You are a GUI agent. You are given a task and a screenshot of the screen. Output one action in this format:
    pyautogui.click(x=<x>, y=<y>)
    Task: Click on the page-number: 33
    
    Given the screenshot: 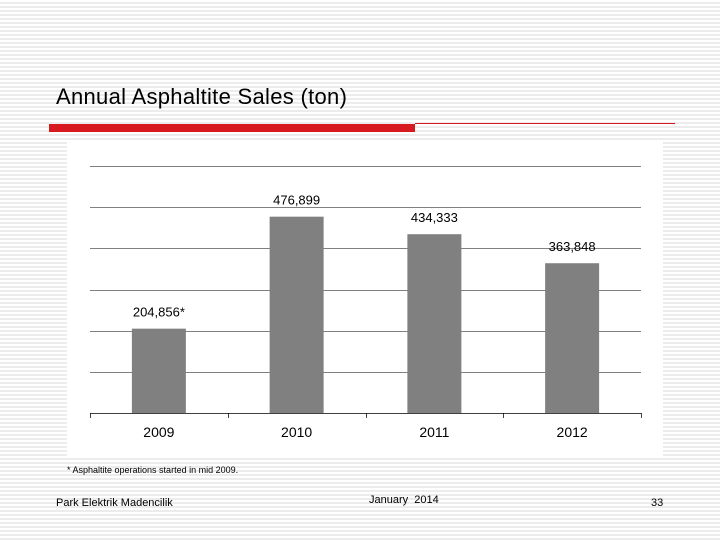 What is the action you would take?
    pyautogui.click(x=657, y=503)
    